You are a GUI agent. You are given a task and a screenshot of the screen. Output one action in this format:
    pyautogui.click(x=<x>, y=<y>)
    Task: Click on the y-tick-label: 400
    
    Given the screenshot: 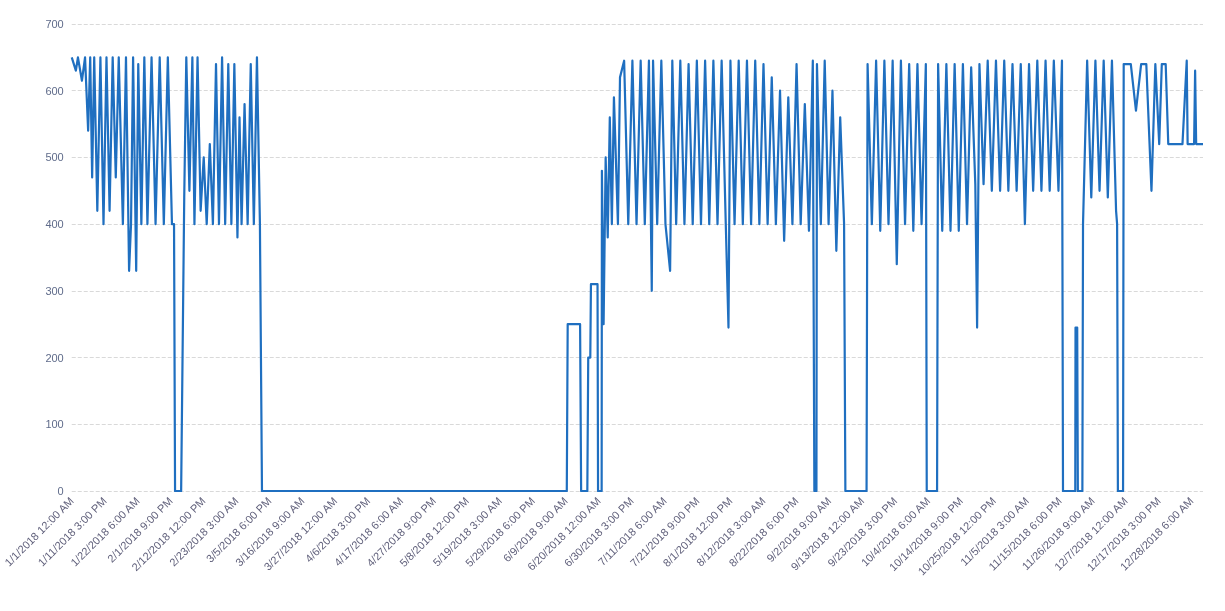 What is the action you would take?
    pyautogui.click(x=54, y=224)
    